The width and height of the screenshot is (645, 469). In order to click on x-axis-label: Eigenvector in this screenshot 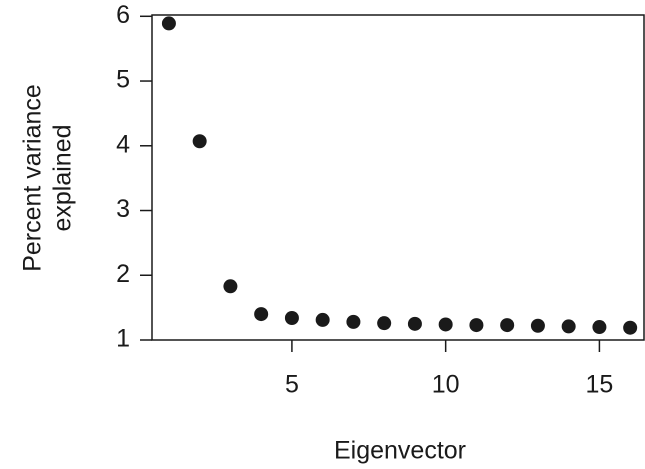, I will do `click(400, 451)`.